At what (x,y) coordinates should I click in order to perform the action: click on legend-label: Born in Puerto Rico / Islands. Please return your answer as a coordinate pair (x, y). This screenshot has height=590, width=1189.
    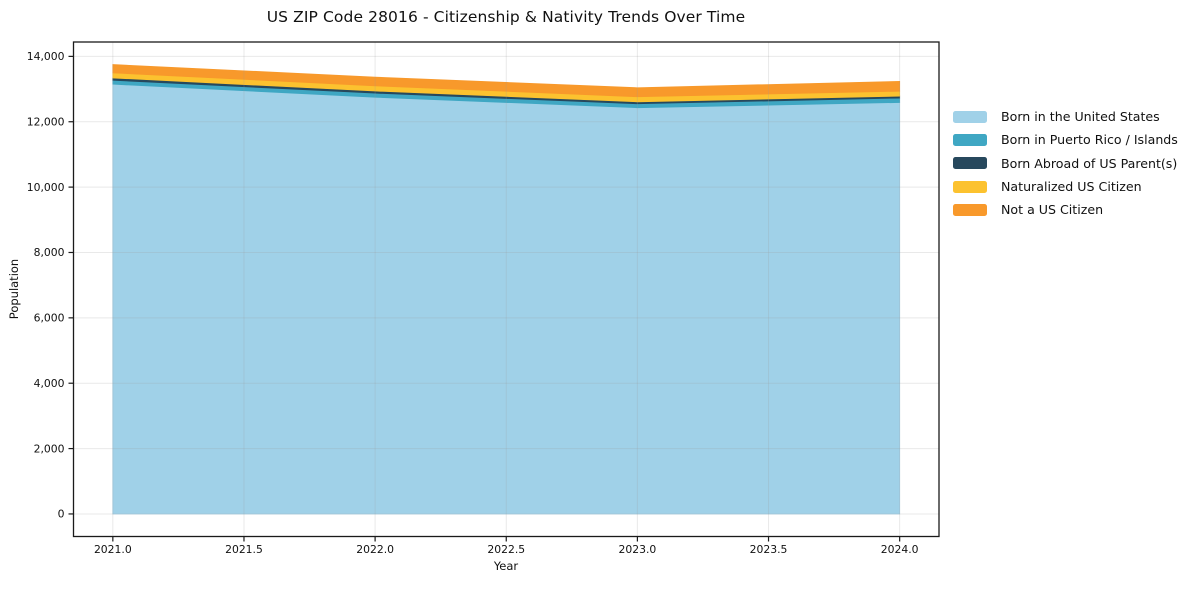
    Looking at the image, I should click on (1089, 140).